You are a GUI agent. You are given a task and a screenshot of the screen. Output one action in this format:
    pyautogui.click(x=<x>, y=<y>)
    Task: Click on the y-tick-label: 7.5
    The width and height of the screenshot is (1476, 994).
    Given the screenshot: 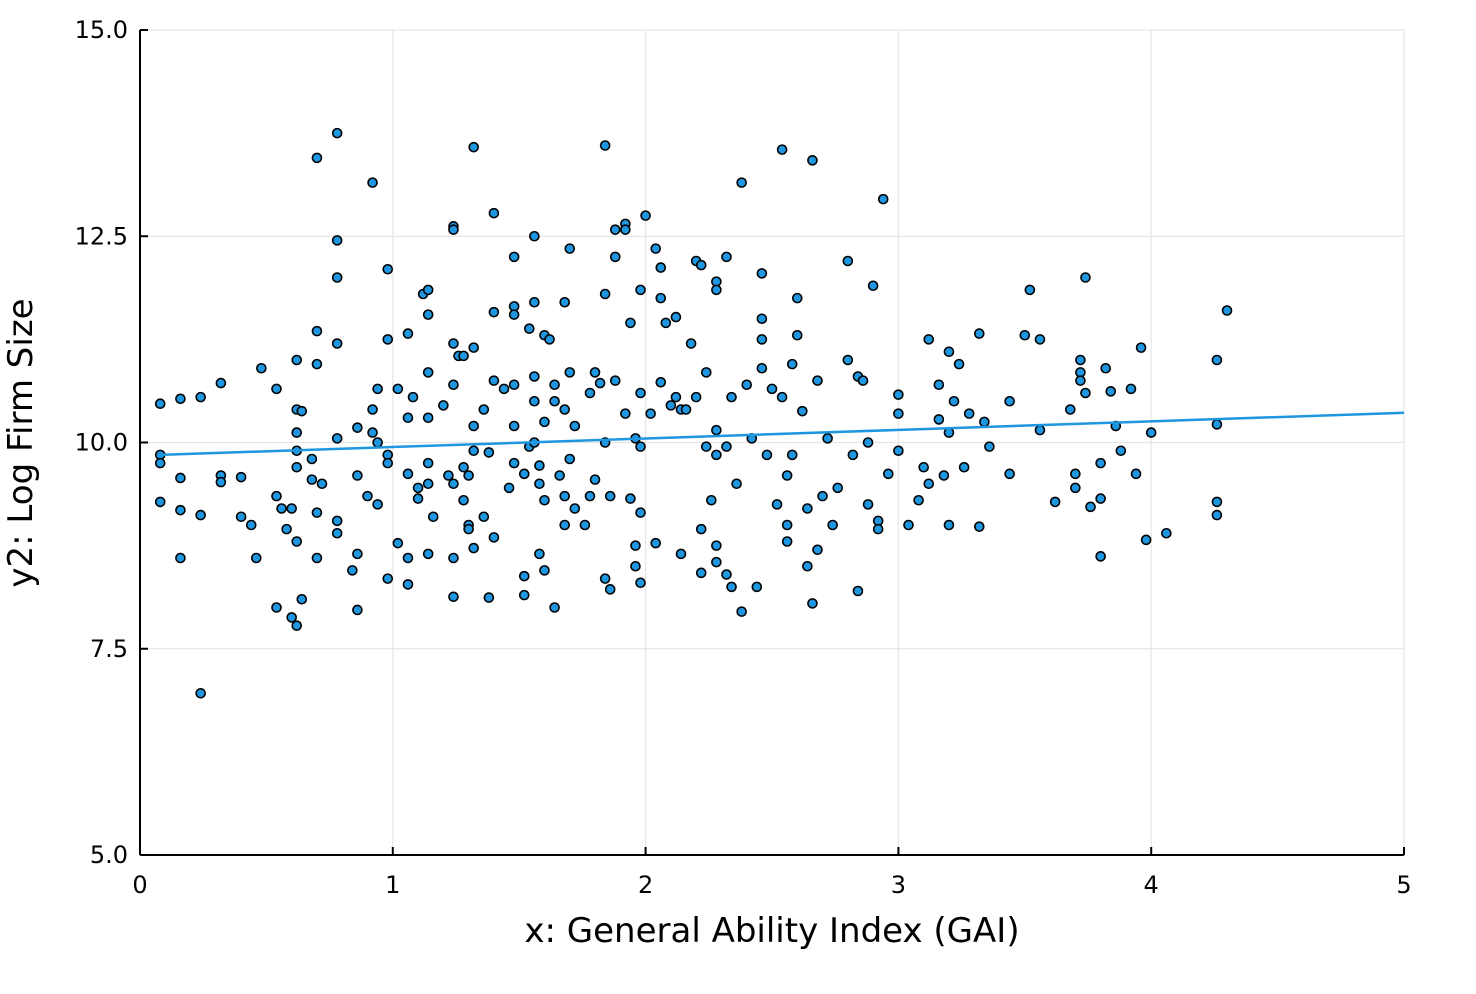 What is the action you would take?
    pyautogui.click(x=109, y=649)
    